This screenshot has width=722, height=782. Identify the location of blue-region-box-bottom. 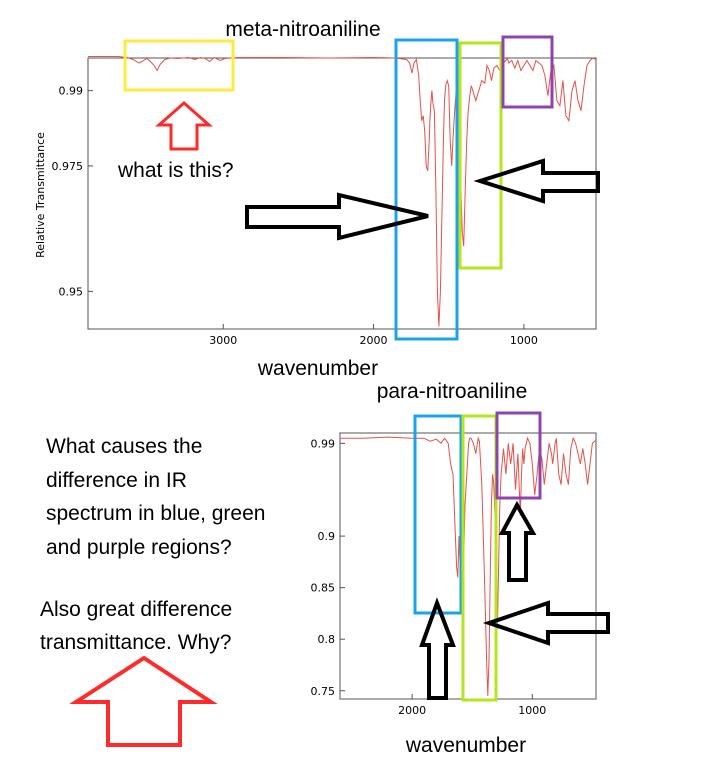
(438, 514).